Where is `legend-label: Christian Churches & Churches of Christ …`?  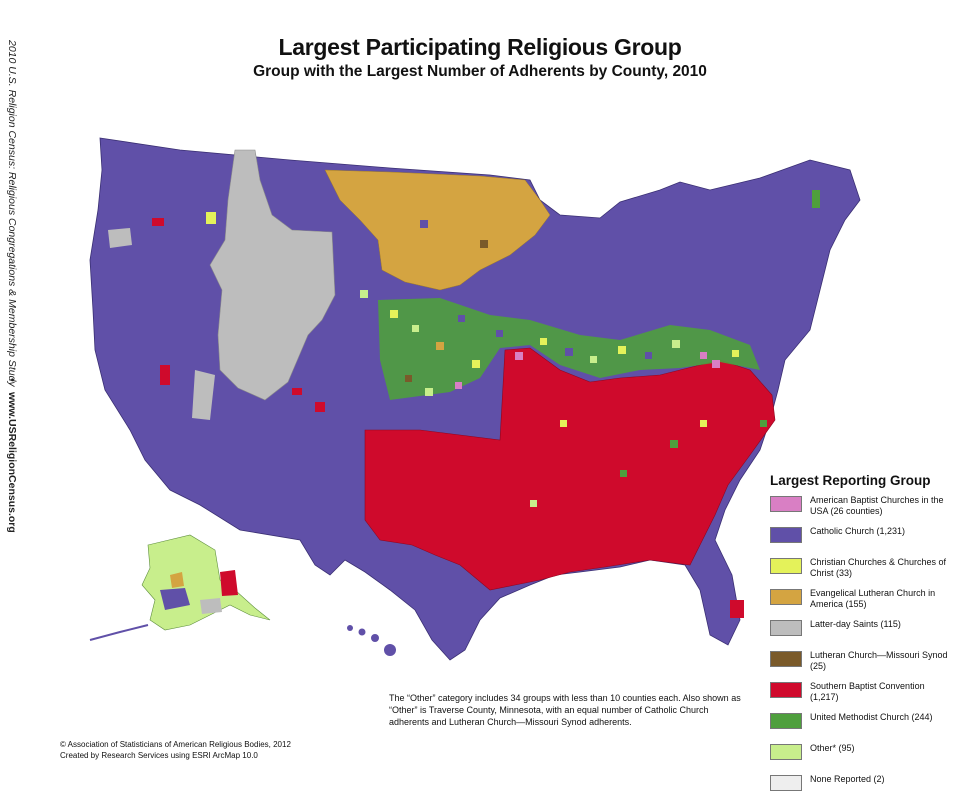 legend-label: Christian Churches & Churches of Christ … is located at coordinates (878, 567).